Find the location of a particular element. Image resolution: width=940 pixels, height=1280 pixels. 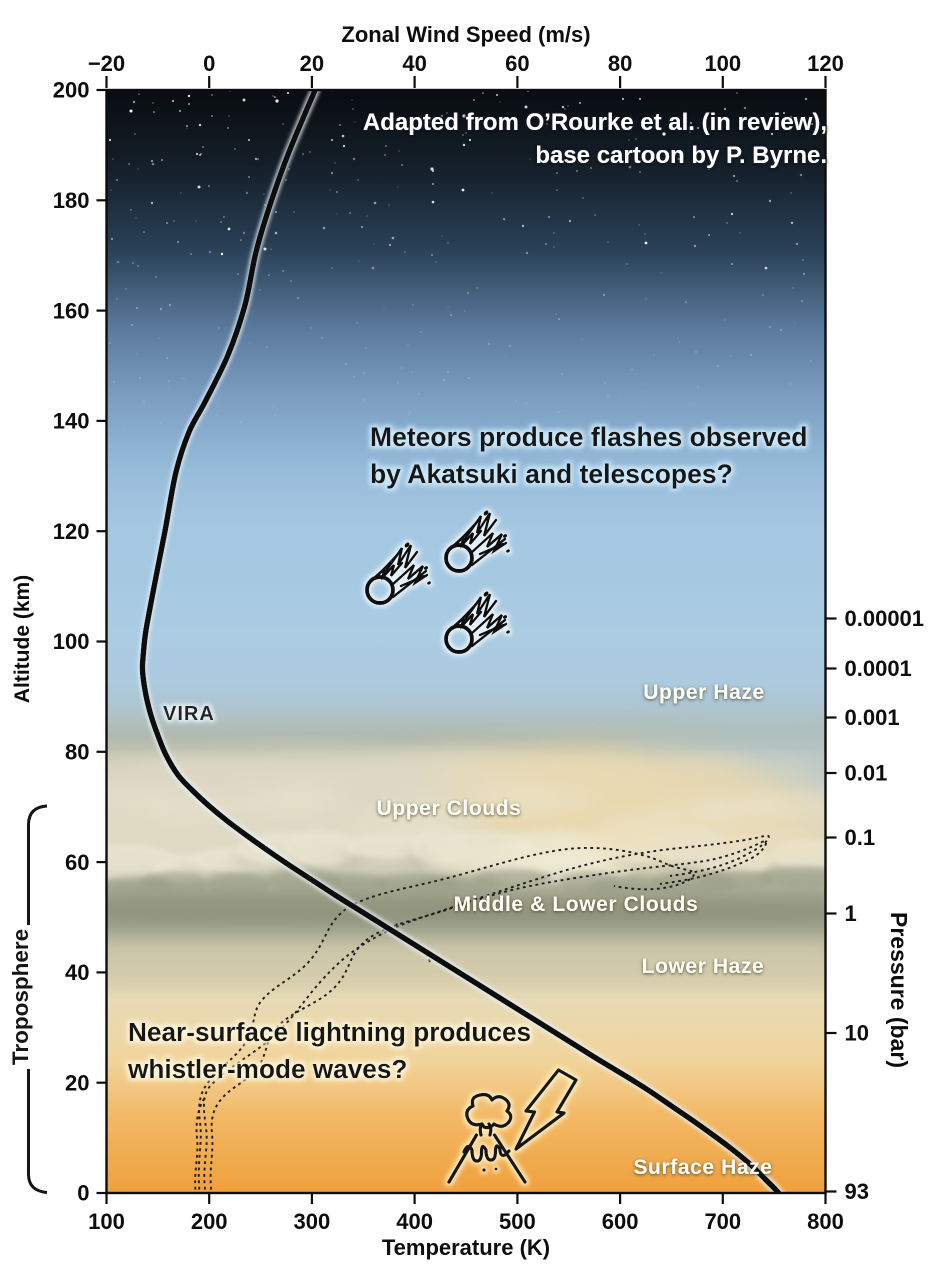

svg-text: Upper Clouds is located at coordinates (449, 808).